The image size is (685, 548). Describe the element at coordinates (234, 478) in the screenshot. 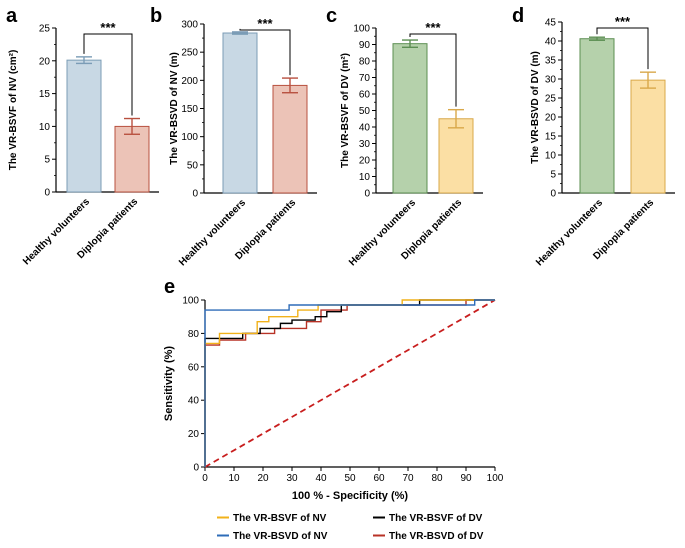

I see `panel-e-x-tick-label: 10` at that location.